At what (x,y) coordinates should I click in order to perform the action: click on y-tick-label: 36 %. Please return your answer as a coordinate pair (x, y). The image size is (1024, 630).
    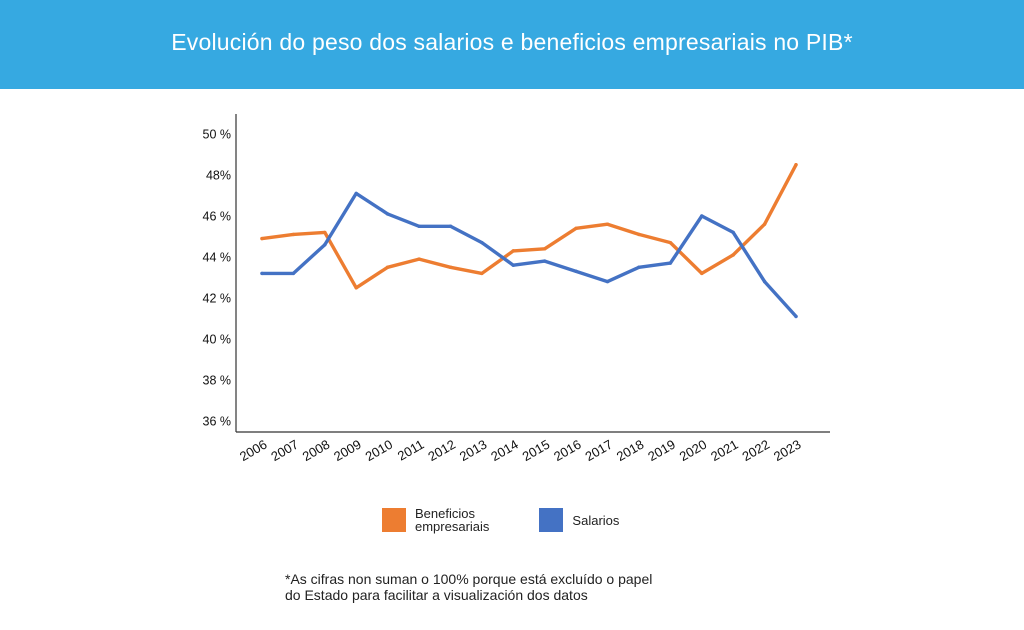
    Looking at the image, I should click on (217, 422).